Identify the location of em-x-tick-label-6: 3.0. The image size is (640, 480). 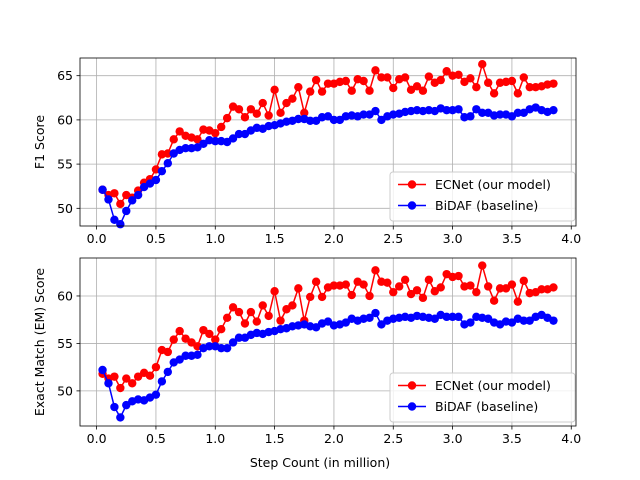
(453, 438).